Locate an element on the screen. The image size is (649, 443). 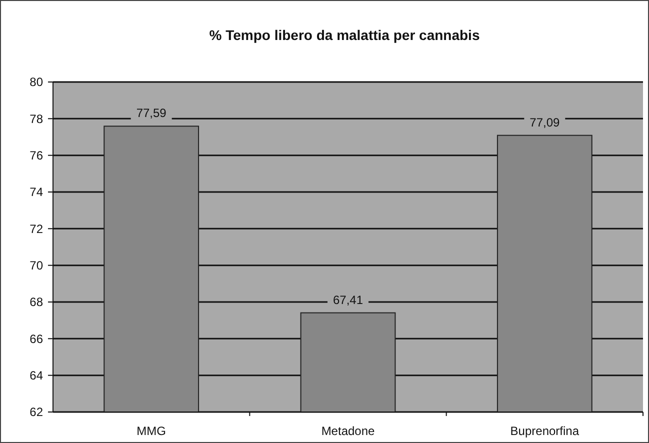
y-tick-label: 74 is located at coordinates (37, 192).